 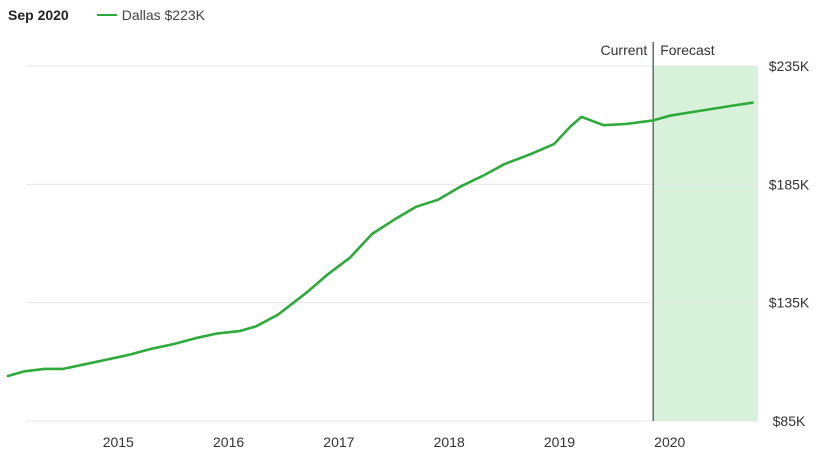 I want to click on legend-label: Dallas $223K, so click(x=163, y=15).